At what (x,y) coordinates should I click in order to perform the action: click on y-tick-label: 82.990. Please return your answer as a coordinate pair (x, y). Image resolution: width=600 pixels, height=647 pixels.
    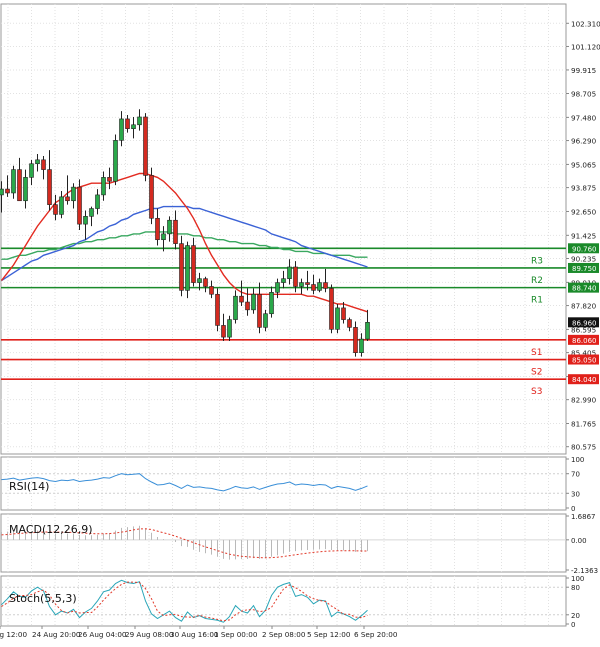
    Looking at the image, I should click on (584, 400).